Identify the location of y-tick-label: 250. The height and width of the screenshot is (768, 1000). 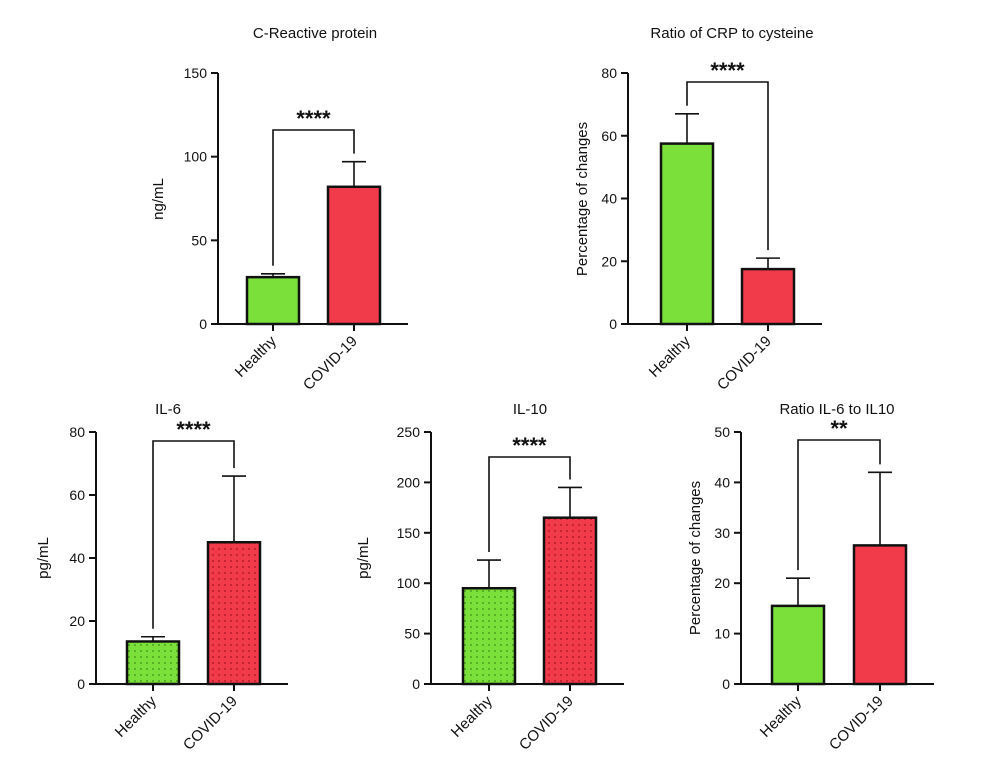
(409, 432).